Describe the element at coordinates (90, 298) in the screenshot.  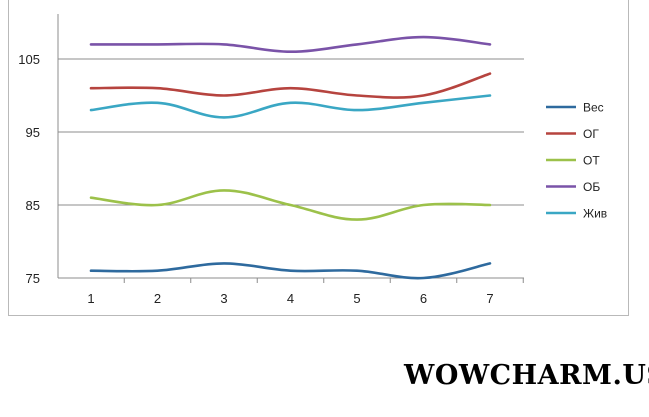
I see `x-tick-label: 1` at that location.